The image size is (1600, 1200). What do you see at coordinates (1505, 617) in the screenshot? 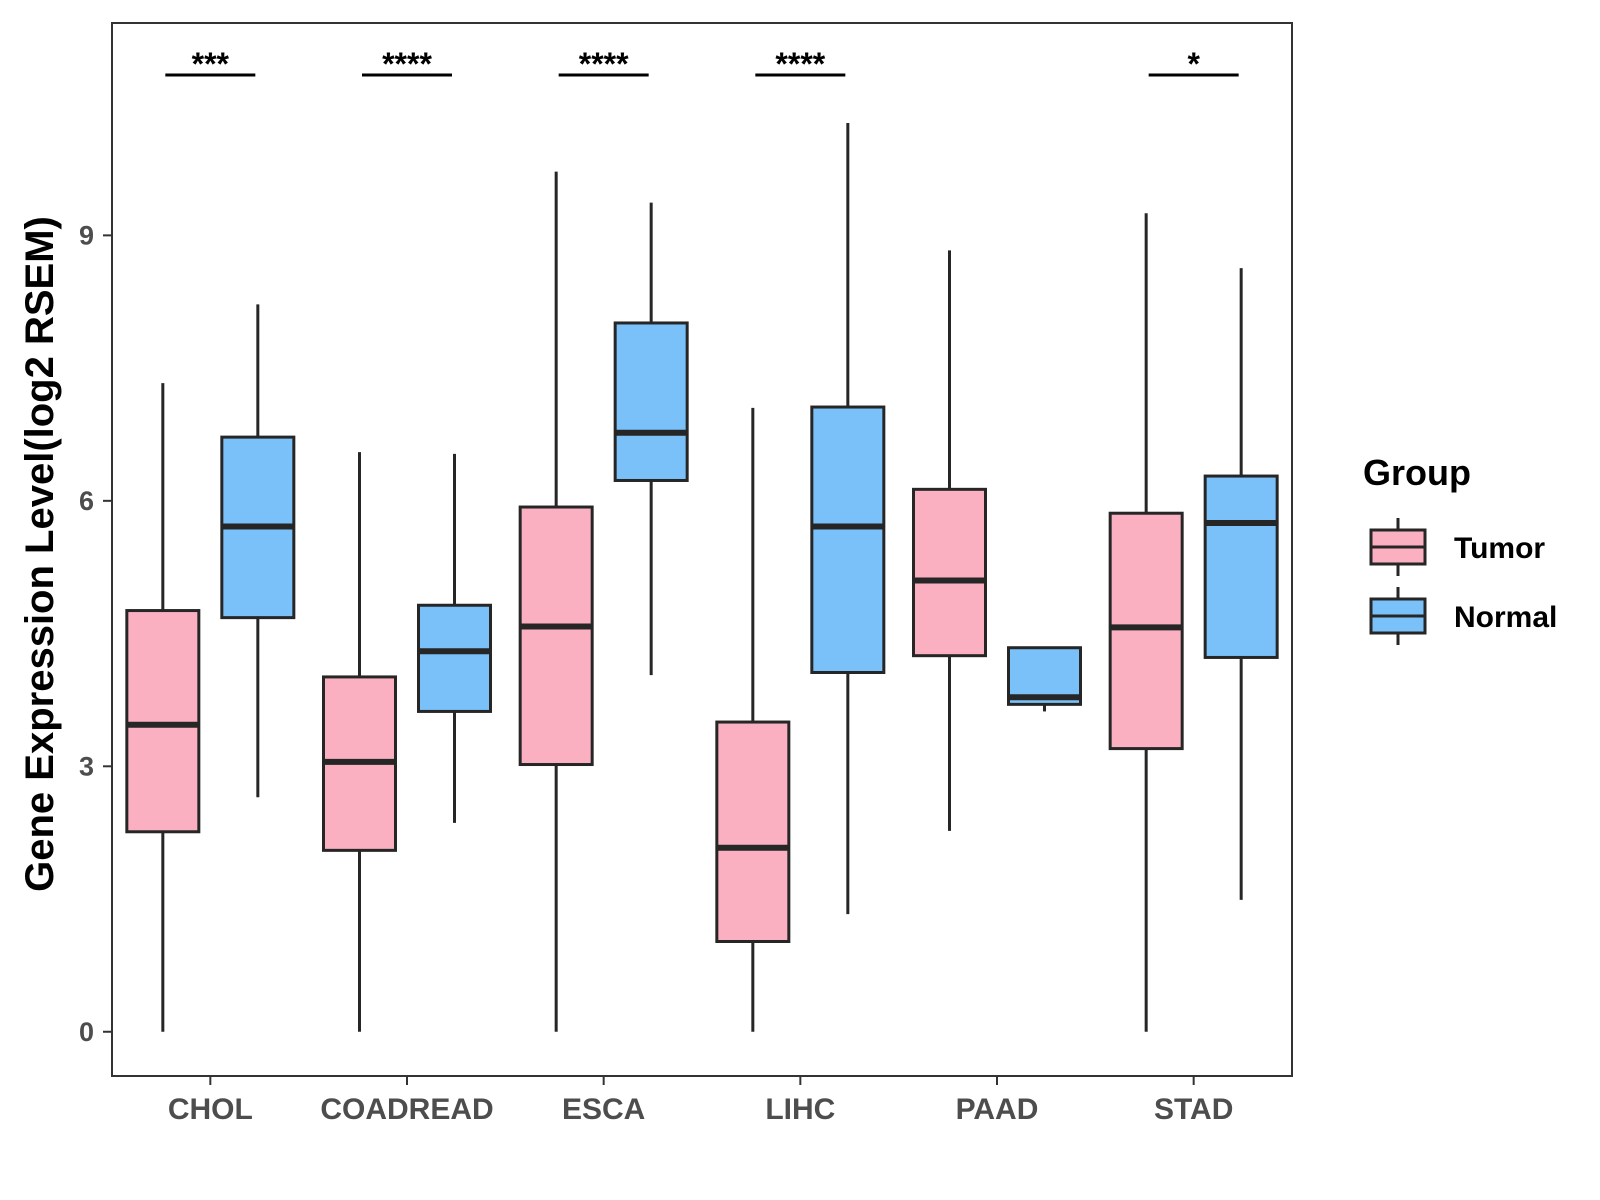
I see `legend-label: Normal` at bounding box center [1505, 617].